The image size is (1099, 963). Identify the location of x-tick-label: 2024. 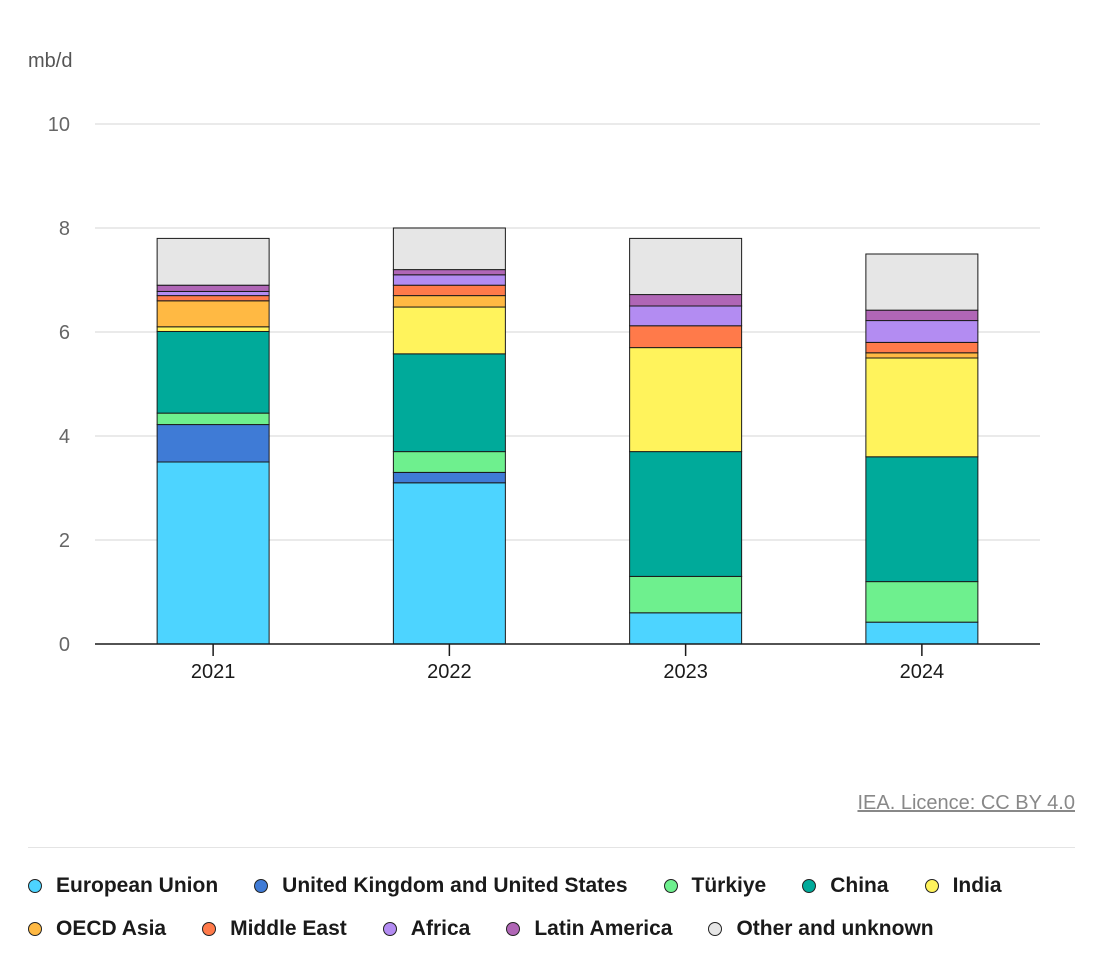
(922, 672).